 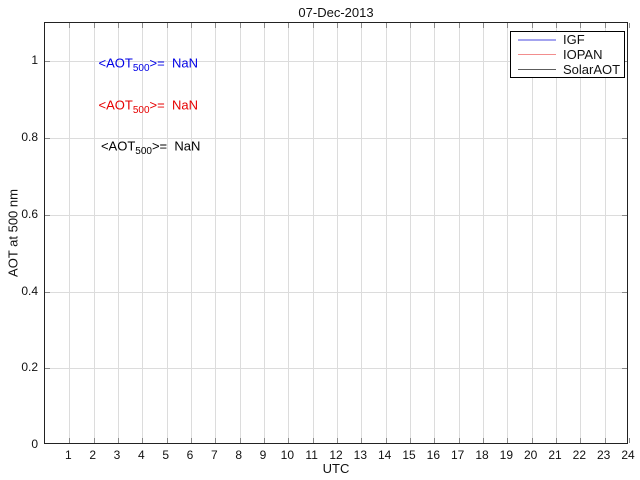 What do you see at coordinates (29, 290) in the screenshot?
I see `y-tick-label: 0.4` at bounding box center [29, 290].